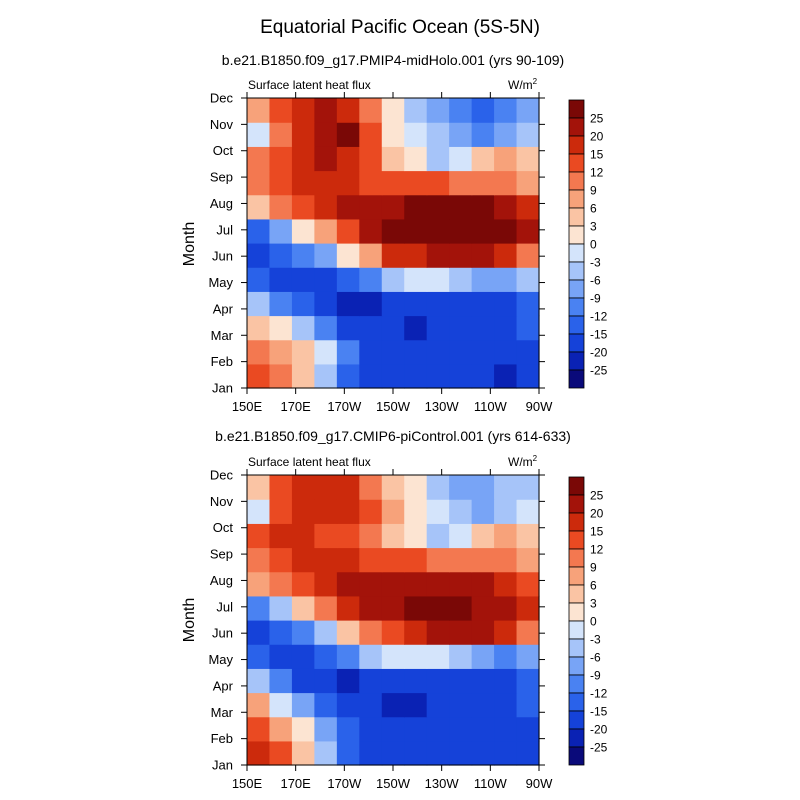 This screenshot has height=800, width=800. I want to click on figure-title: Equatorial Pacific Ocean (5S-5N), so click(400, 27).